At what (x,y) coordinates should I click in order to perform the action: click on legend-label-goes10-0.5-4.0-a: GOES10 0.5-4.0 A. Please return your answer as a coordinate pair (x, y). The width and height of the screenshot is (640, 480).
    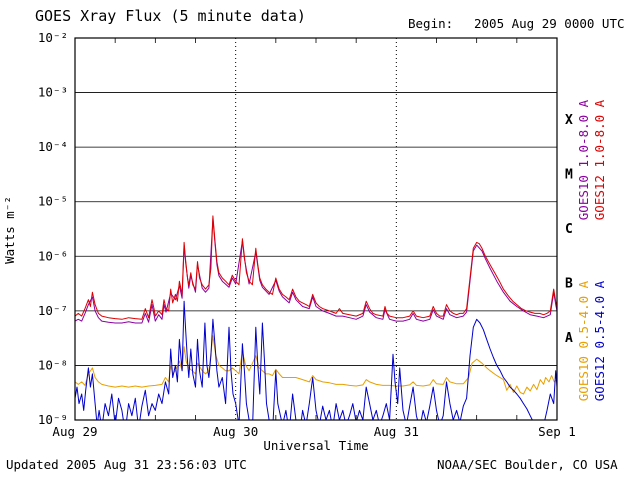
    Looking at the image, I should click on (583, 340).